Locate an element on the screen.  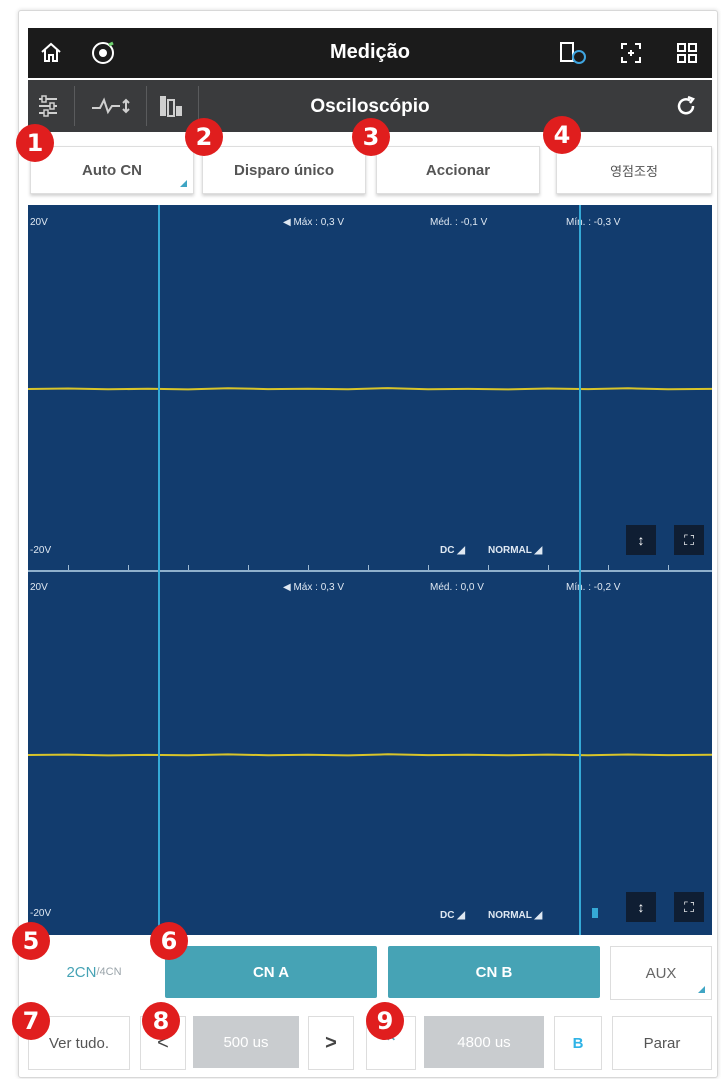
callout-badge-6: 6 is located at coordinates (169, 941).